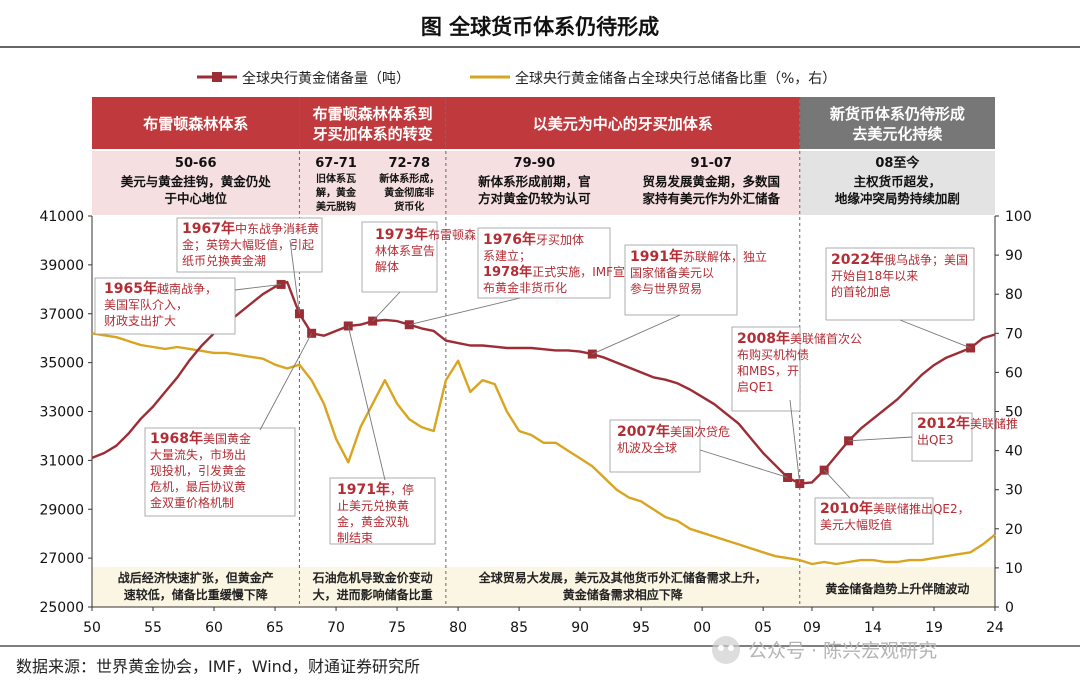 The image size is (1080, 696). I want to click on period-sub-text-3-0: 主权货币超发， 地缘冲突局势持续加剧, so click(897, 190).